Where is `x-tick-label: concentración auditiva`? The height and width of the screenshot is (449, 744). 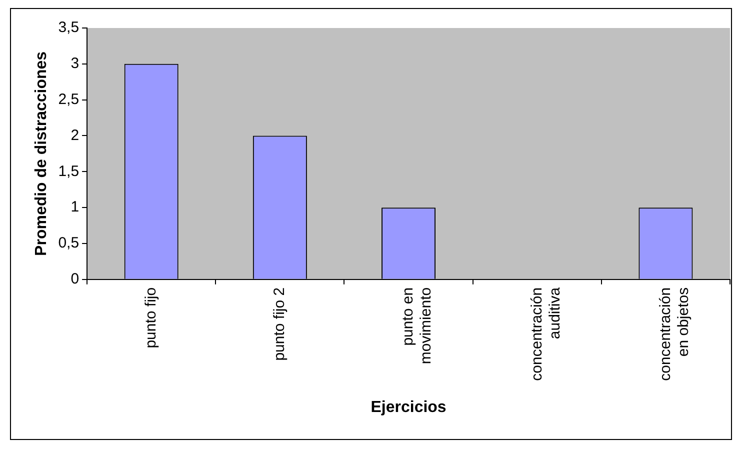
x-tick-label: concentración auditiva is located at coordinates (546, 333).